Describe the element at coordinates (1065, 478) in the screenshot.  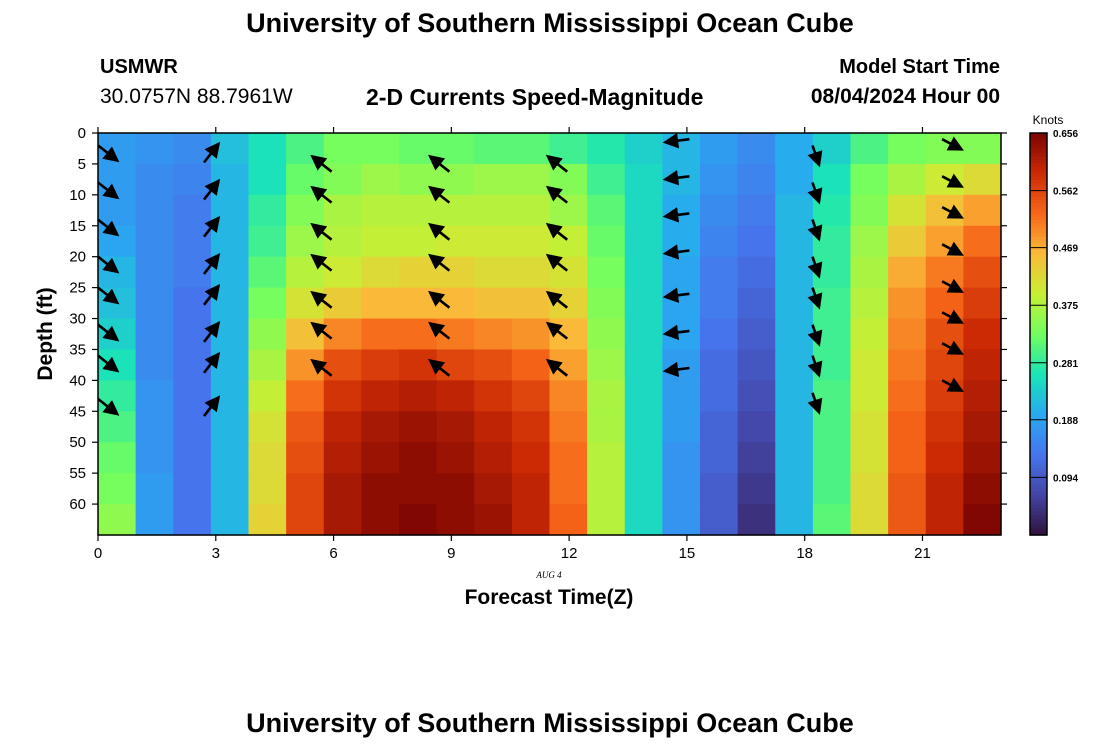
I see `colorbar-tick-label: 0.094` at that location.